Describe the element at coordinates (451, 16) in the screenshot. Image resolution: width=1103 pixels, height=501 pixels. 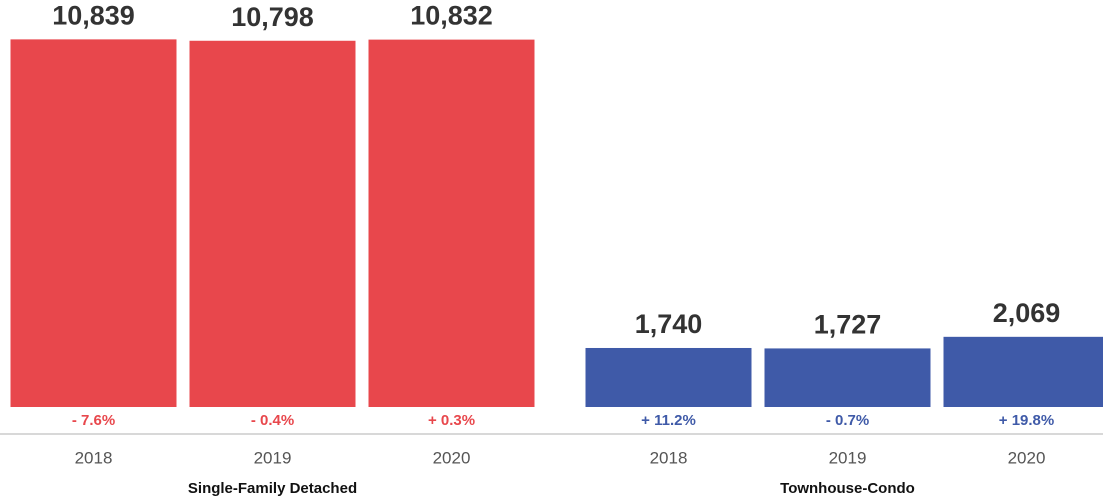
I see `value-label: 10,832` at that location.